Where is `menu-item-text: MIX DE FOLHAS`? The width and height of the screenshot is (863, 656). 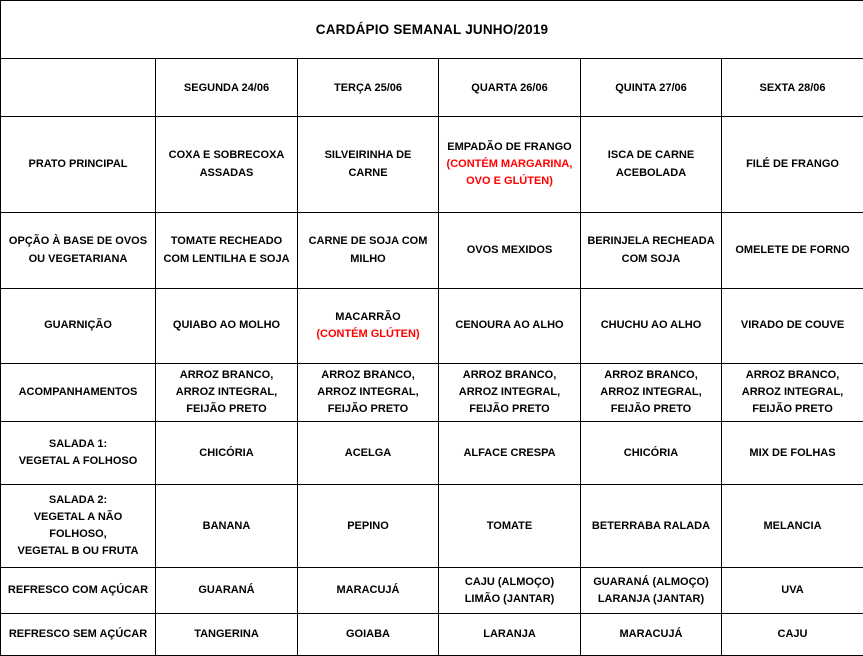 menu-item-text: MIX DE FOLHAS is located at coordinates (792, 452).